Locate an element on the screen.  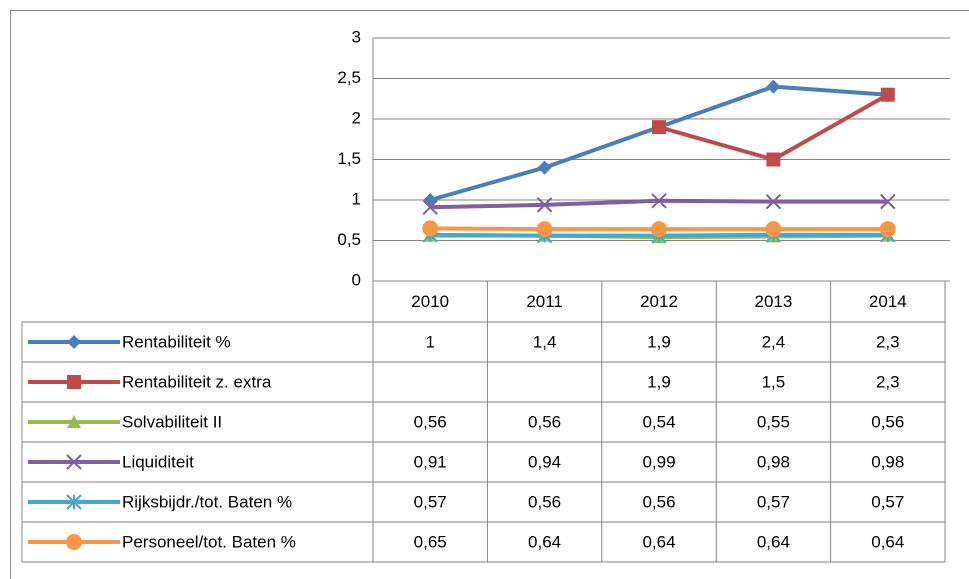
y-tick-label: 3 is located at coordinates (356, 36).